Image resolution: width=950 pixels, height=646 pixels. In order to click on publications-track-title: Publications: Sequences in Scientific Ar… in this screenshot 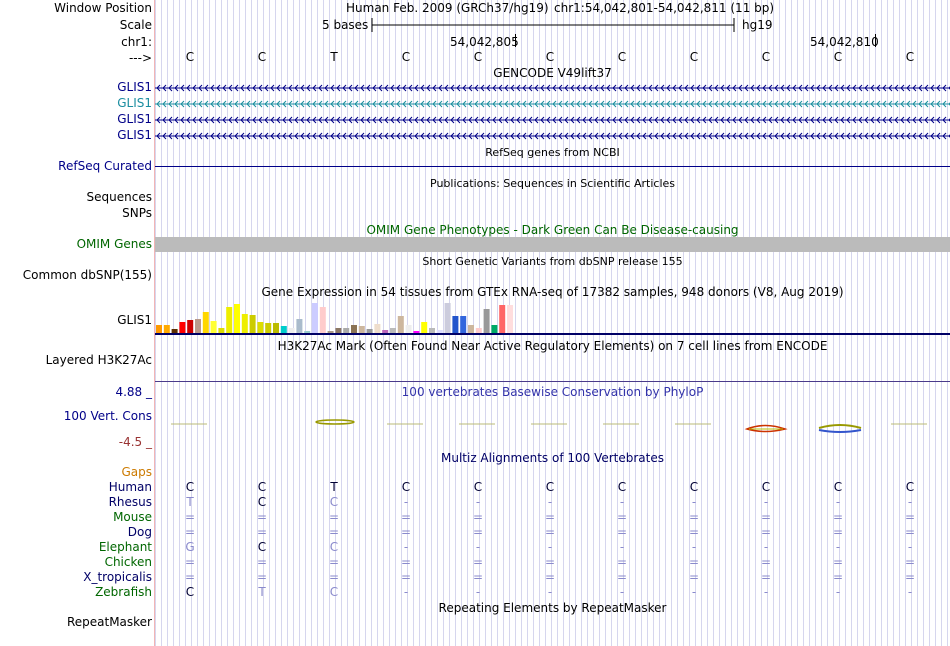, I will do `click(552, 183)`.